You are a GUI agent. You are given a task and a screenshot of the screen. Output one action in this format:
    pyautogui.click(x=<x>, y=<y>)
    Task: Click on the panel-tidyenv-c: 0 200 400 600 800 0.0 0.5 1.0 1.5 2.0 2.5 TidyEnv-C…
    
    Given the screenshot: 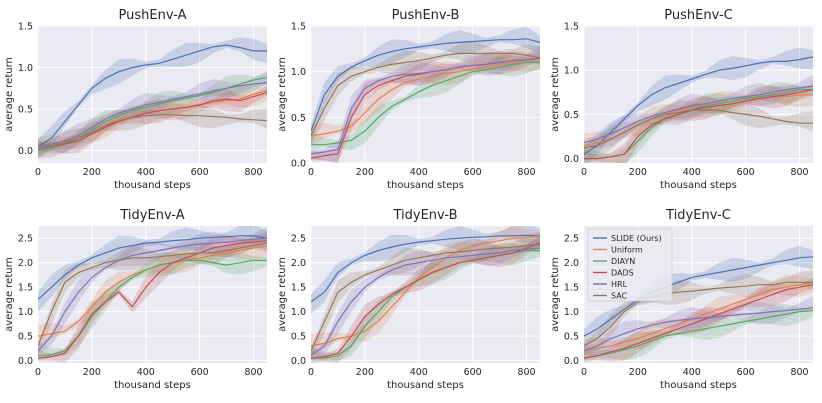 What is the action you would take?
    pyautogui.click(x=681, y=299)
    